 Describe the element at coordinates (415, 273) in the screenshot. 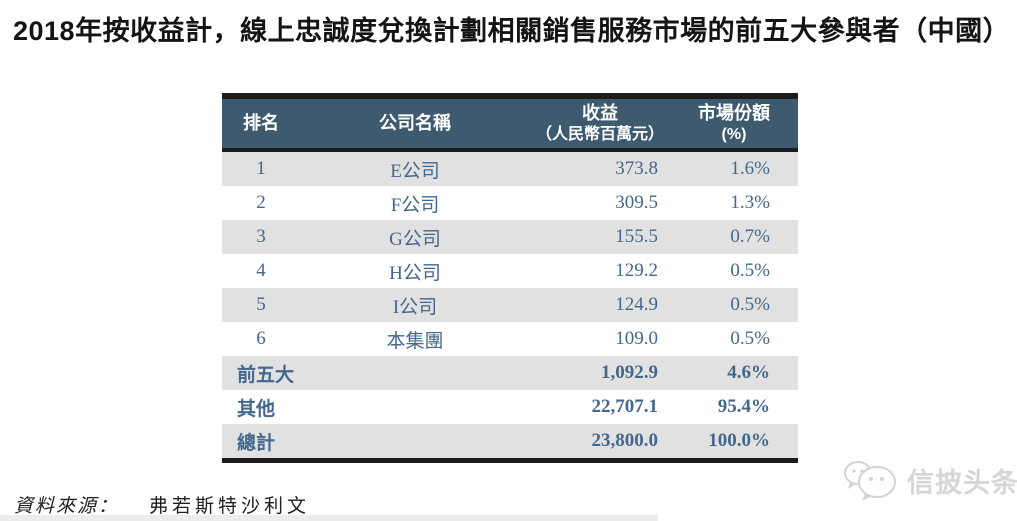

I see `cell-company: H公司` at that location.